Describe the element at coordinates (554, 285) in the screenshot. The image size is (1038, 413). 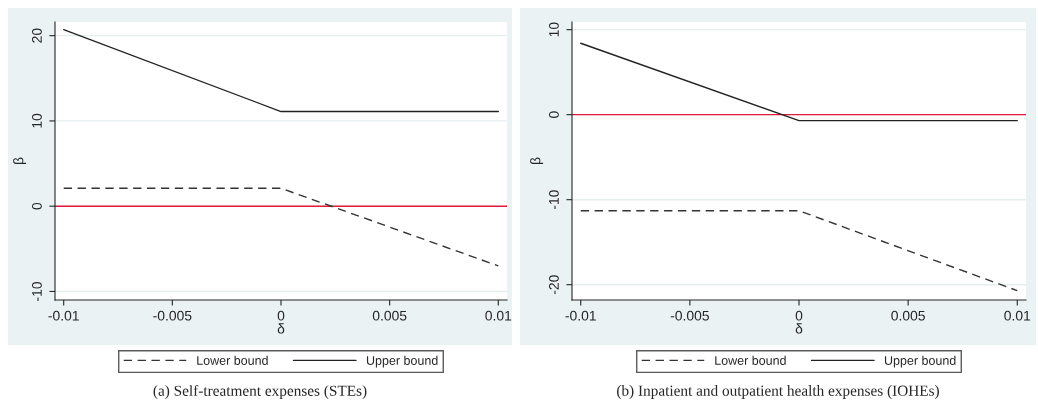
I see `y-tick-label: -20` at that location.